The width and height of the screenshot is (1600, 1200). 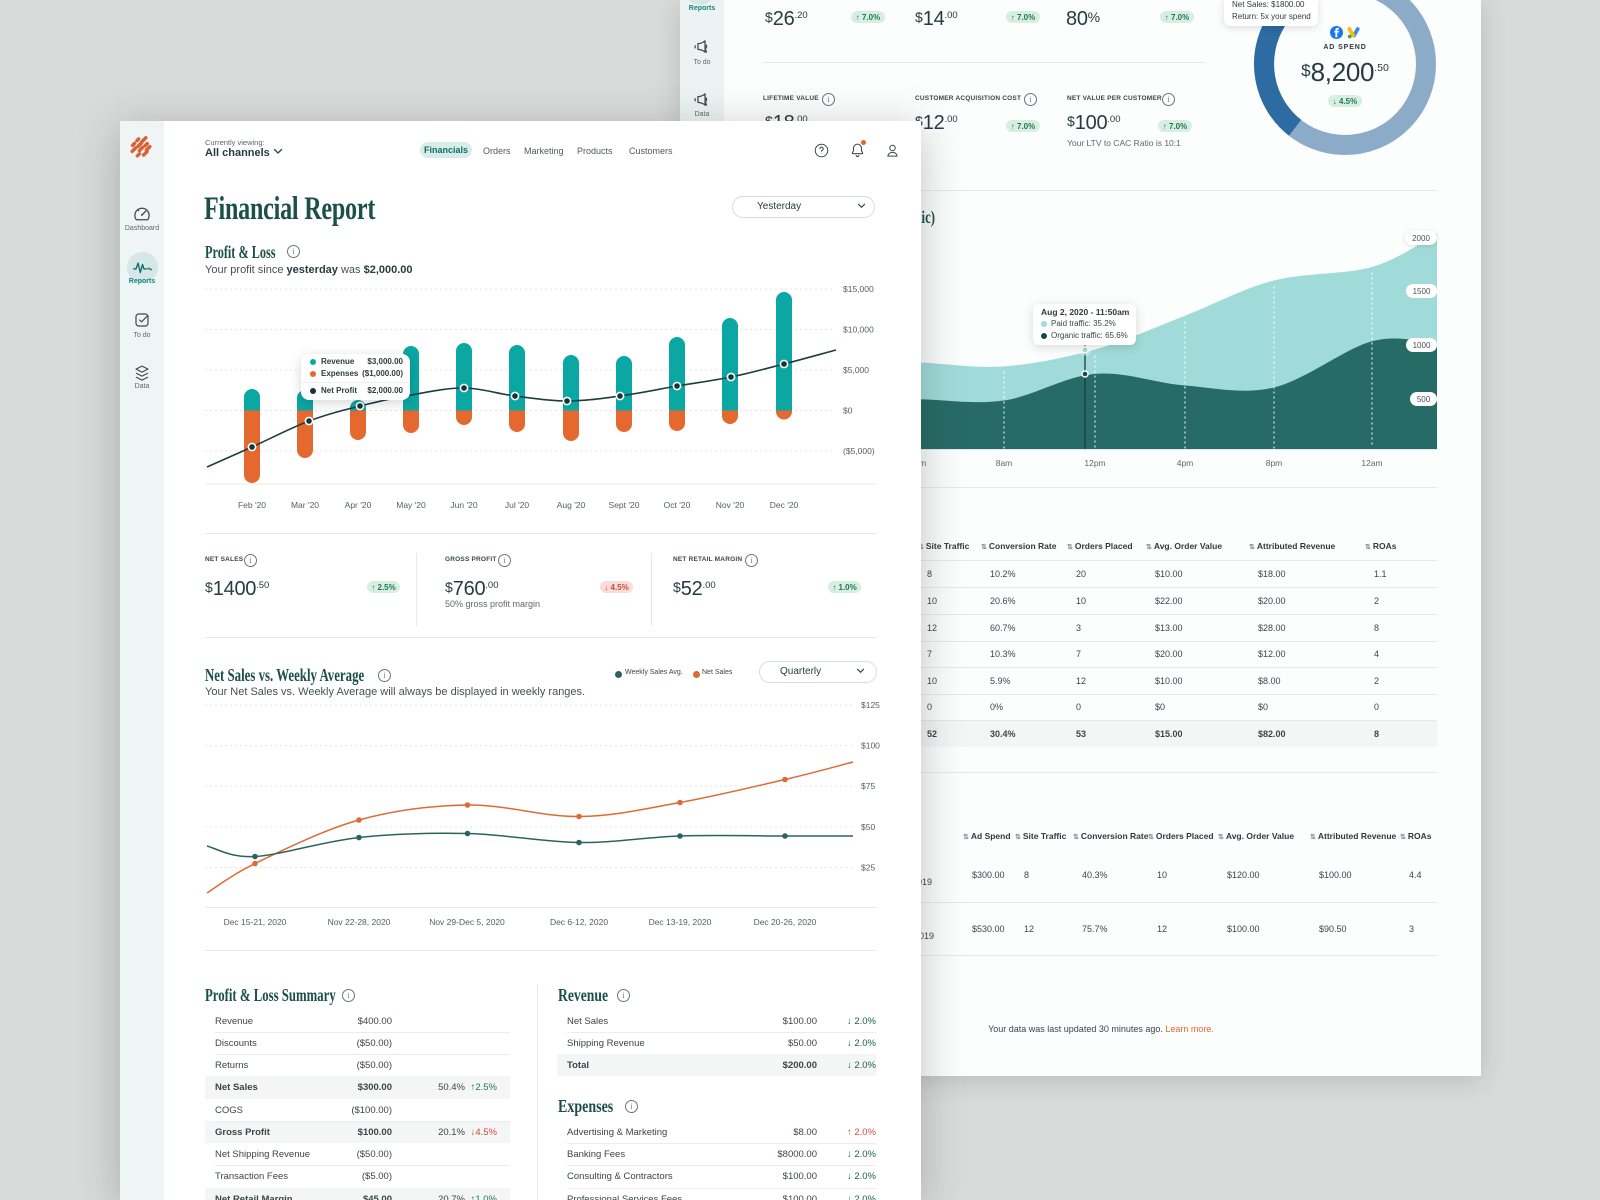 What do you see at coordinates (624, 505) in the screenshot?
I see `svg-text: Sept '20` at bounding box center [624, 505].